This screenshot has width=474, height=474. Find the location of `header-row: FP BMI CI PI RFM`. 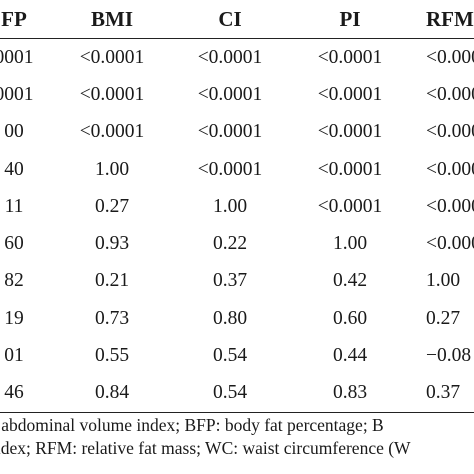

header-row: FP BMI CI PI RFM is located at coordinates (237, 19).